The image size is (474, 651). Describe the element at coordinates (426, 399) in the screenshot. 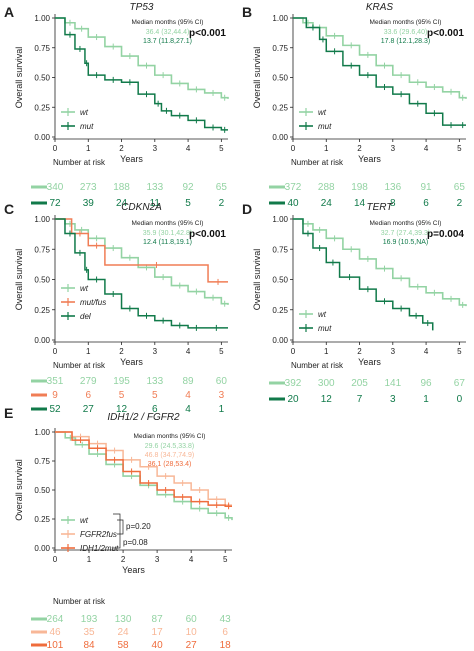

I see `risk-count: 1` at that location.